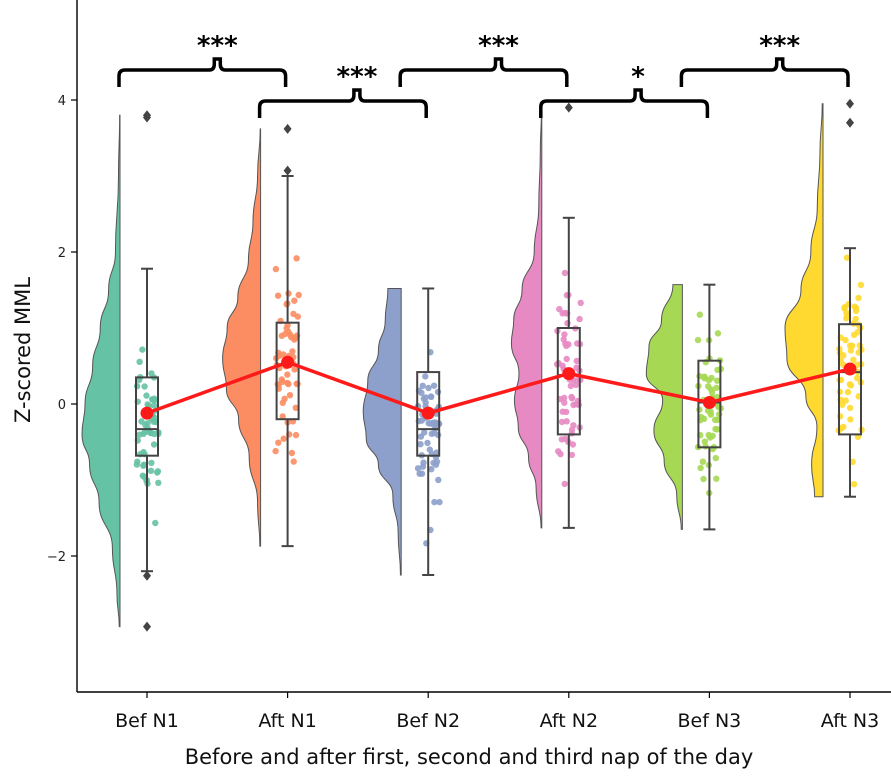  Describe the element at coordinates (288, 362) in the screenshot. I see `mean-point-aft-n1` at that location.